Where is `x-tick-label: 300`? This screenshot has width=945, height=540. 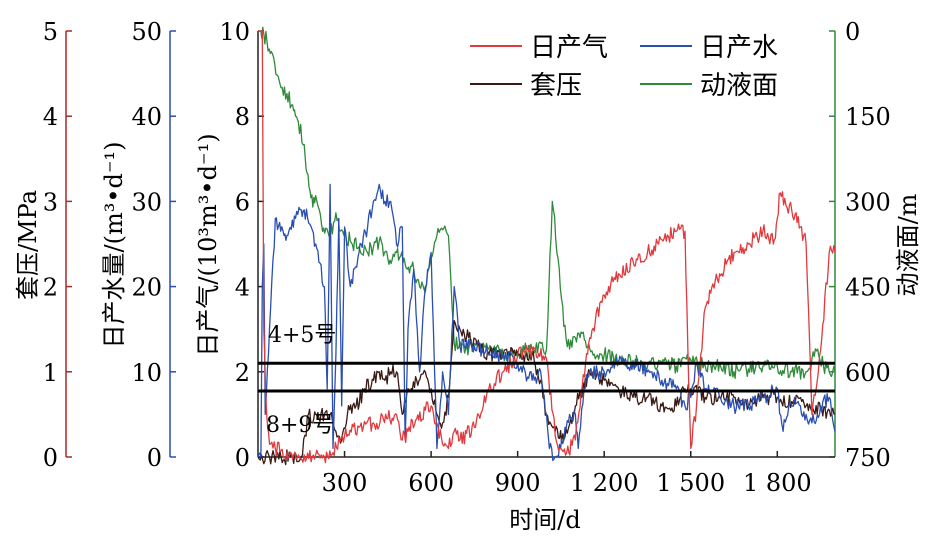
x-tick-label: 300 is located at coordinates (345, 483).